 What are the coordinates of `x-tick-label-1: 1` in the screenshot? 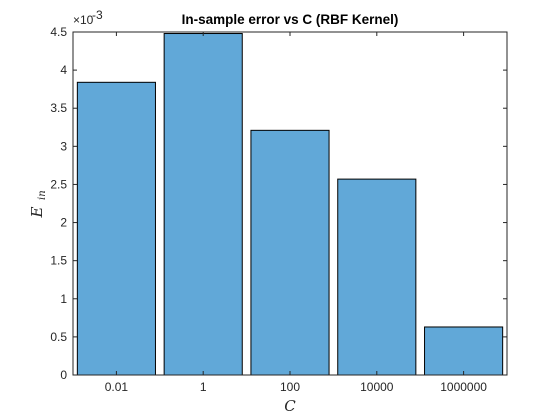 It's located at (203, 387).